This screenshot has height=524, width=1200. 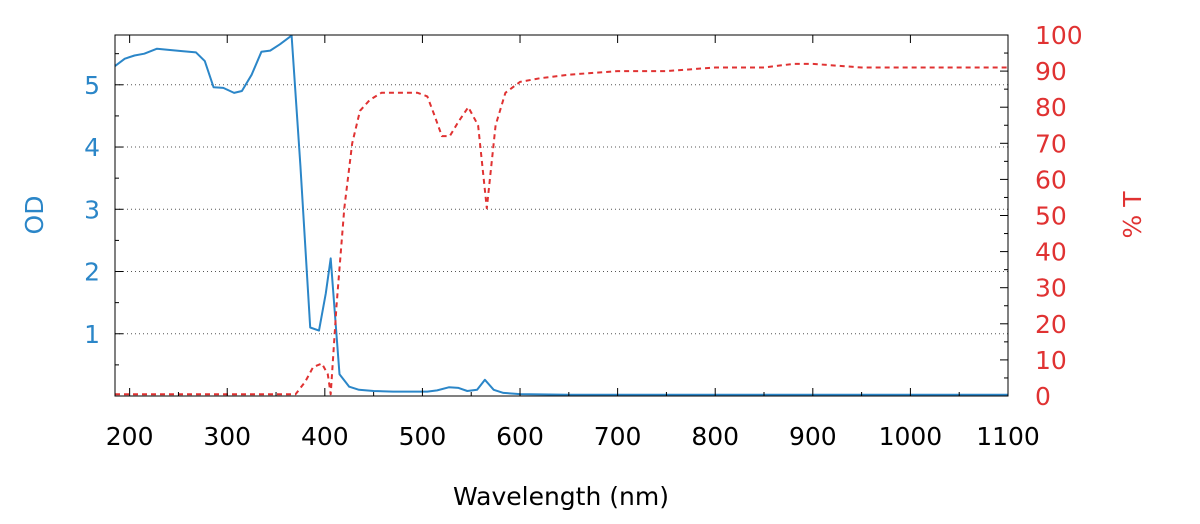 What do you see at coordinates (1008, 436) in the screenshot?
I see `x-tick-label: 1100` at bounding box center [1008, 436].